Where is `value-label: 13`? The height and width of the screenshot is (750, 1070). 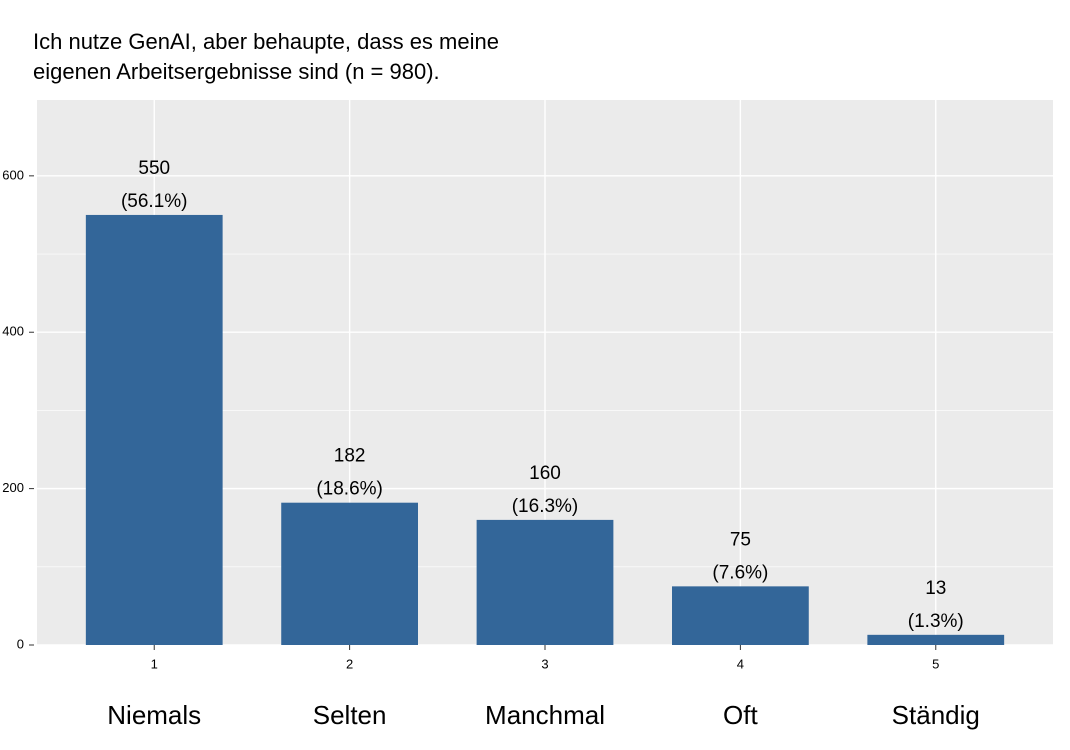
value-label: 13 is located at coordinates (935, 588).